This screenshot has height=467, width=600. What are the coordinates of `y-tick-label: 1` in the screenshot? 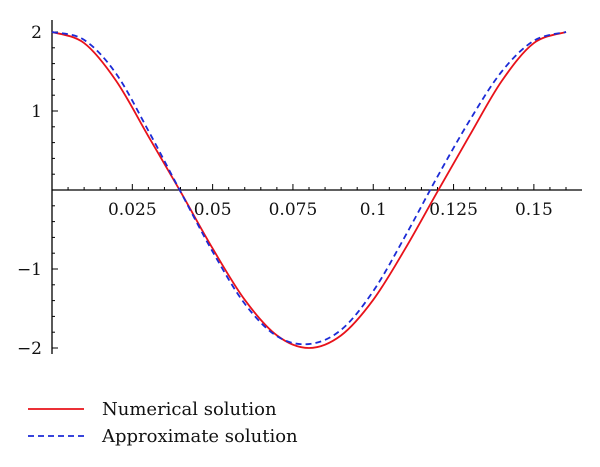 It's located at (36, 112).